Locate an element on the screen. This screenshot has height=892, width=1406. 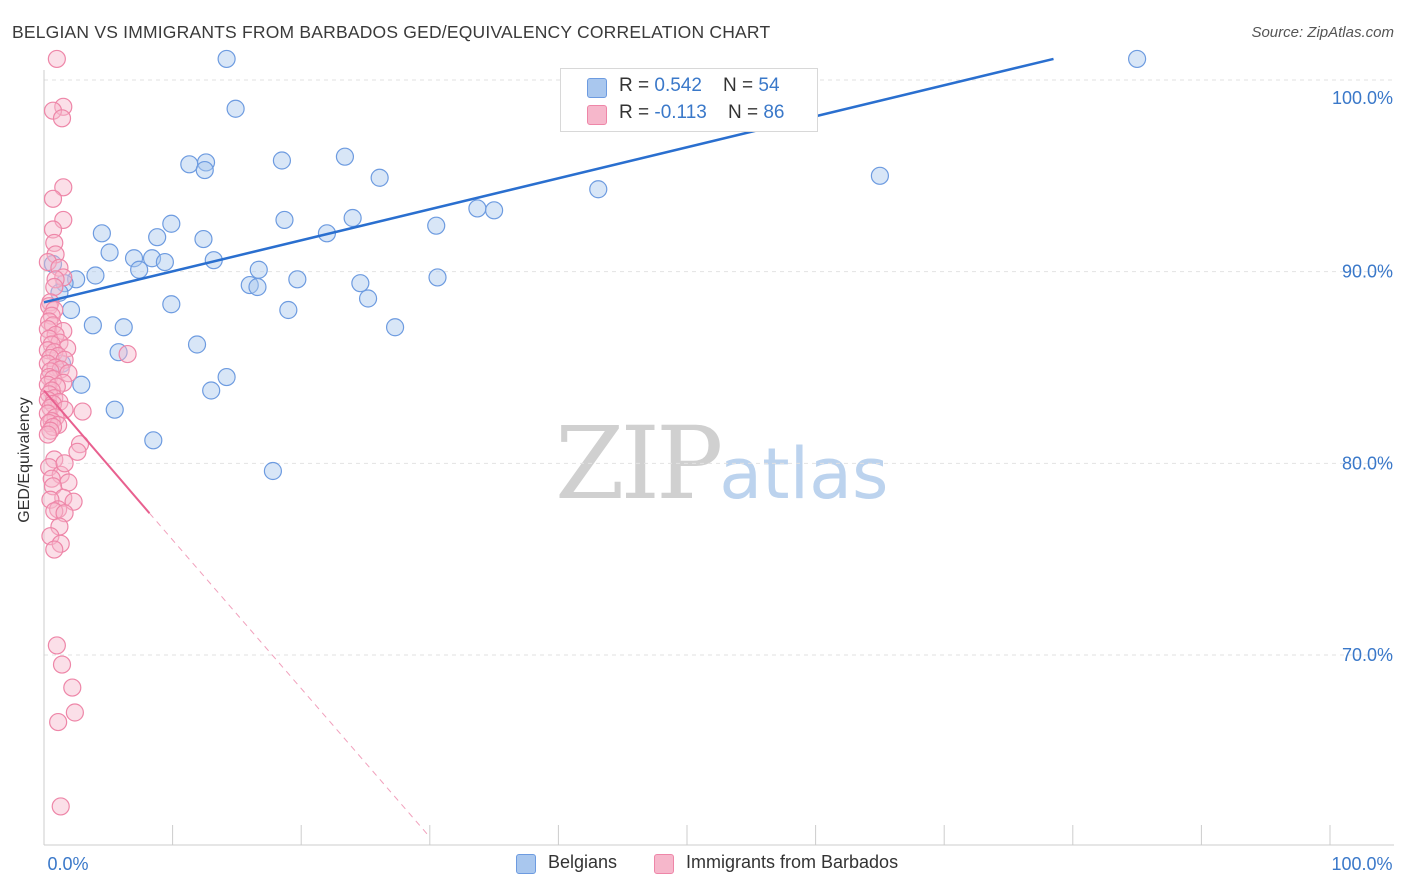
stats-legend: R = 0.542 N = 54 R = -0.113 N = 86 is located at coordinates (689, 100).